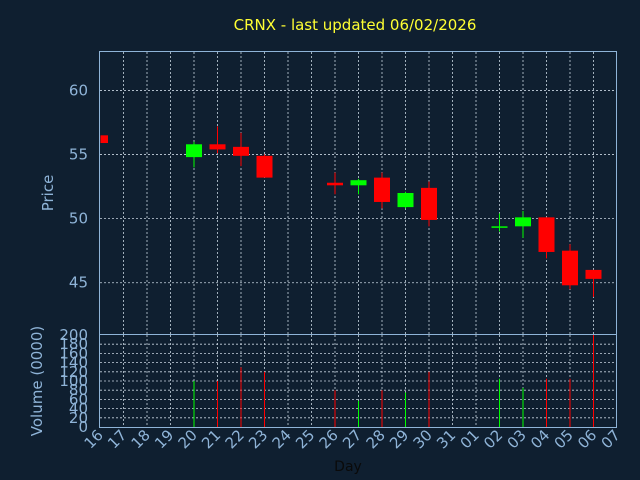  What do you see at coordinates (73, 363) in the screenshot?
I see `volume-y-tick-label: 140` at bounding box center [73, 363].